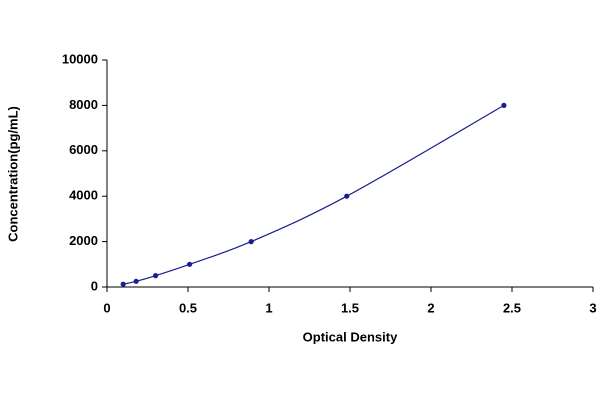  I want to click on y-tick-label: 10000, so click(80, 58).